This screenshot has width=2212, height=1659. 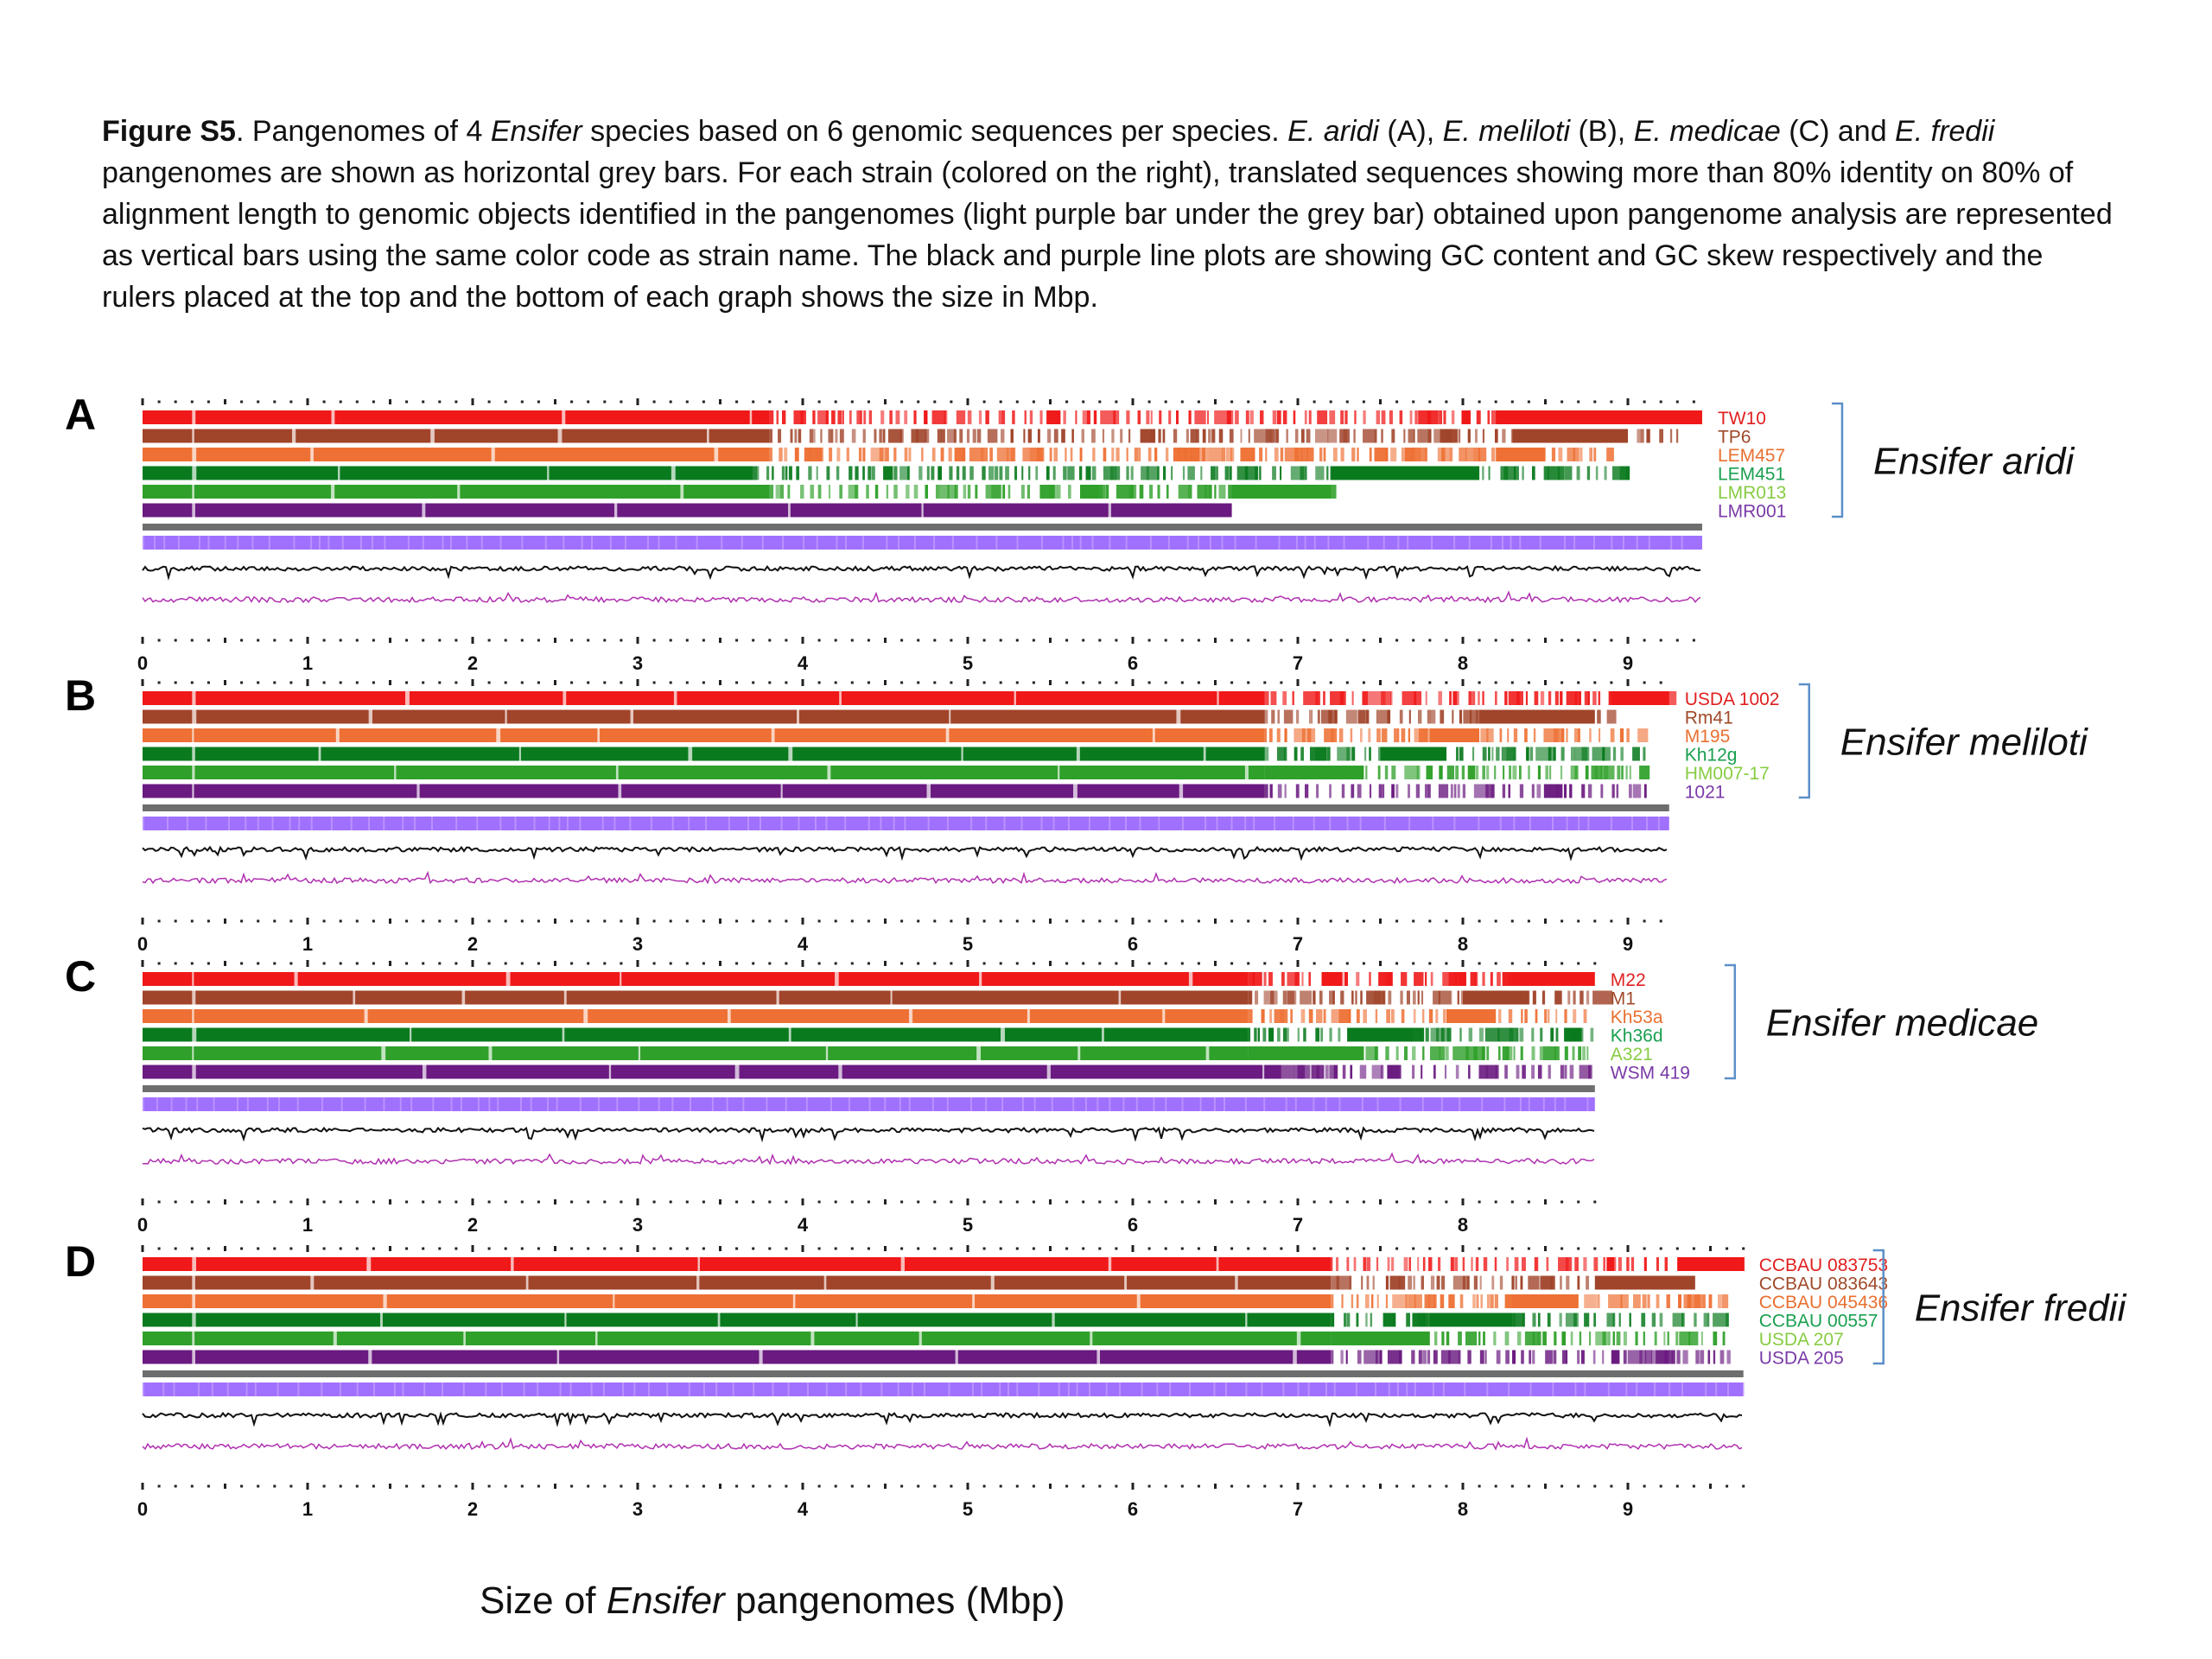 I want to click on strain-core-bar, so click(x=704, y=772).